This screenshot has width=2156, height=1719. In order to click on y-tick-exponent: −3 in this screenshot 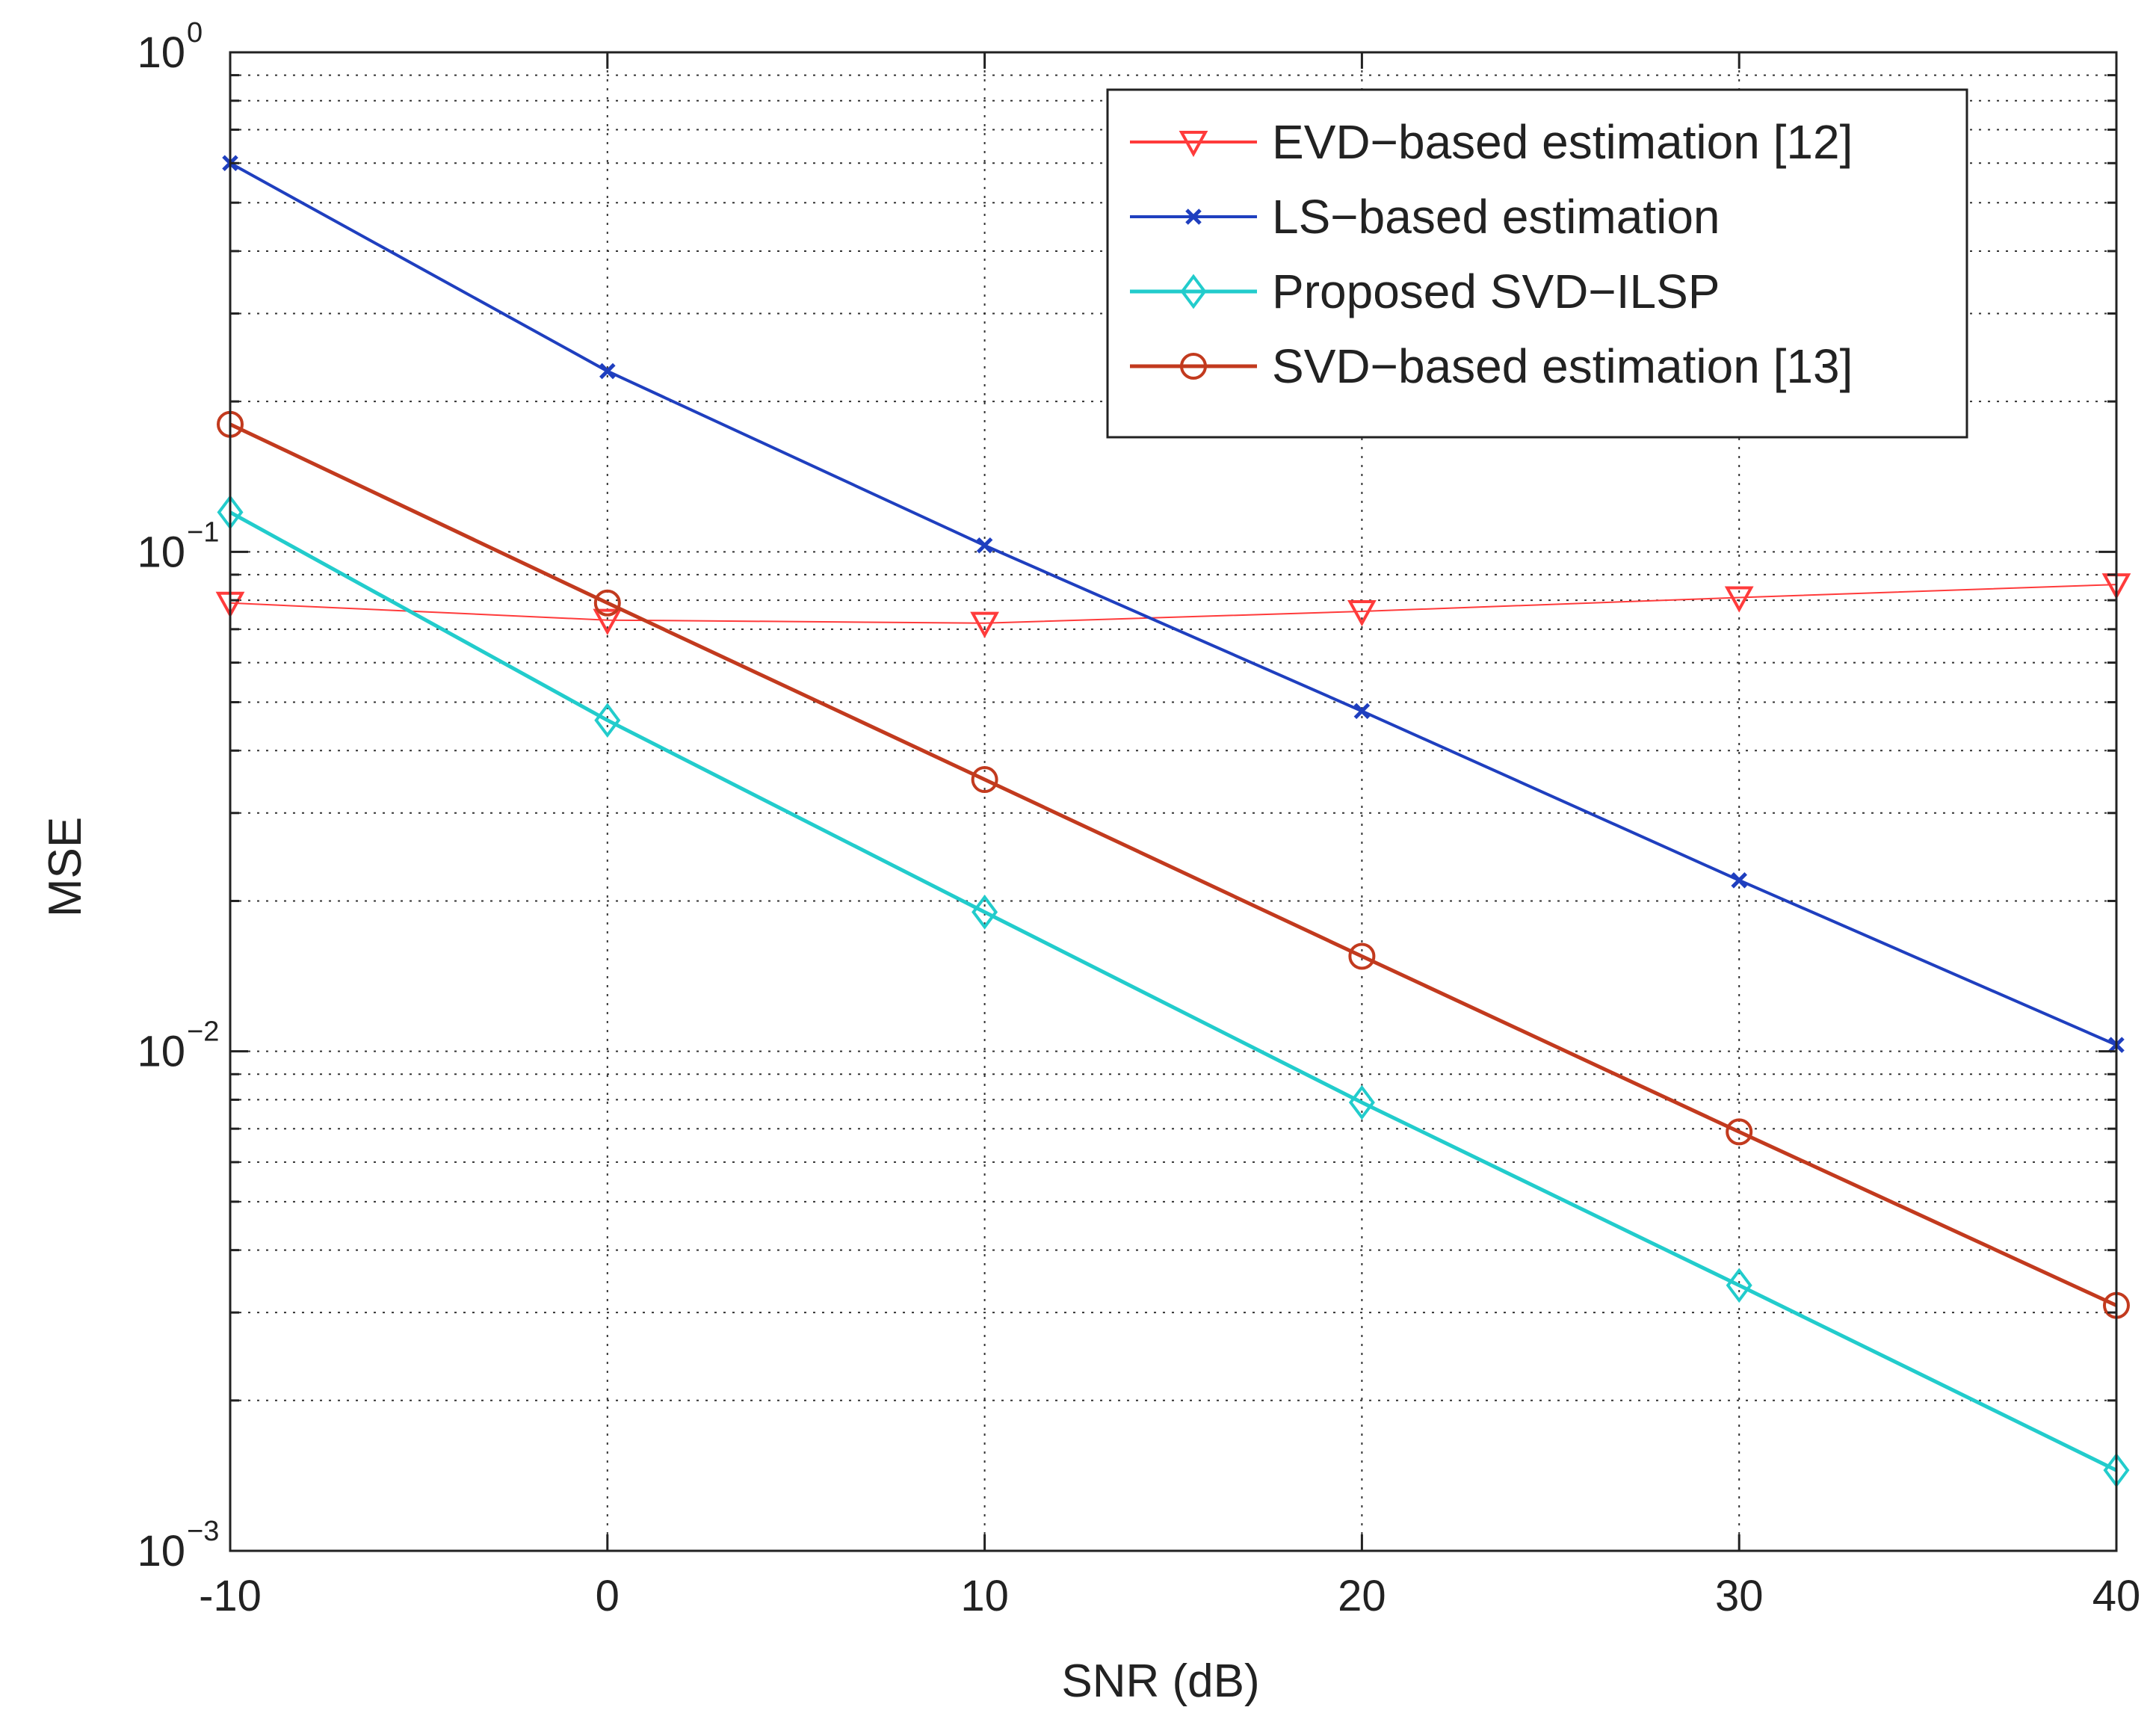, I will do `click(203, 1531)`.